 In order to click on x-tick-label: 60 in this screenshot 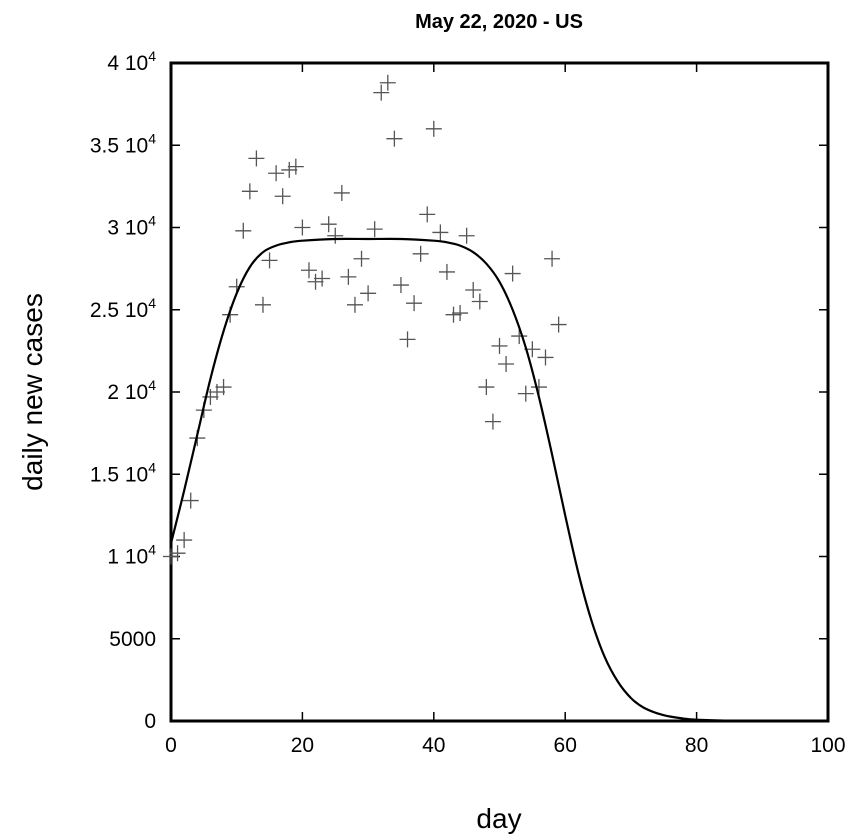, I will do `click(565, 745)`.